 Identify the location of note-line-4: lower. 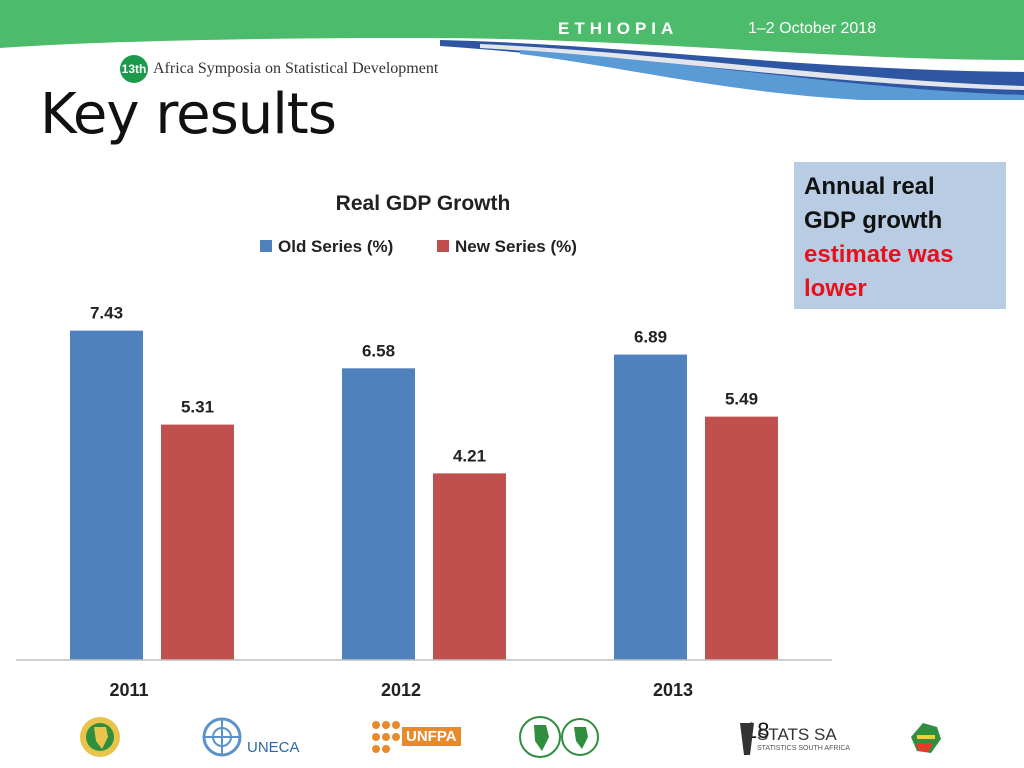
(835, 288).